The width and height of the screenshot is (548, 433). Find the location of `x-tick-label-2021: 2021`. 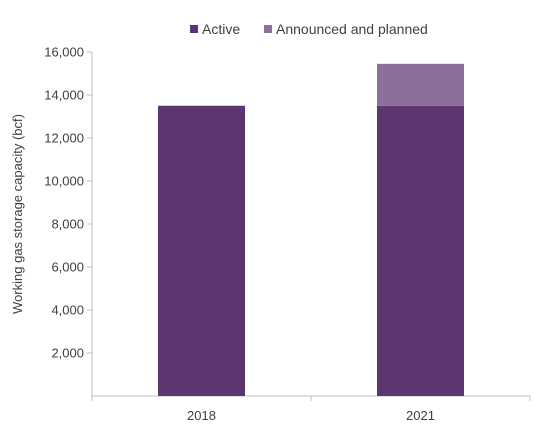

x-tick-label-2021: 2021 is located at coordinates (420, 415).